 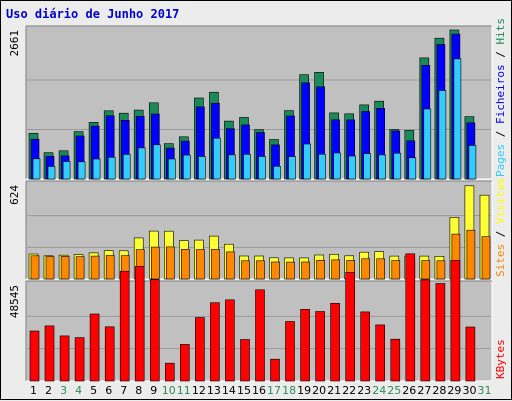 I want to click on x-tick-label: 6, so click(x=108, y=390).